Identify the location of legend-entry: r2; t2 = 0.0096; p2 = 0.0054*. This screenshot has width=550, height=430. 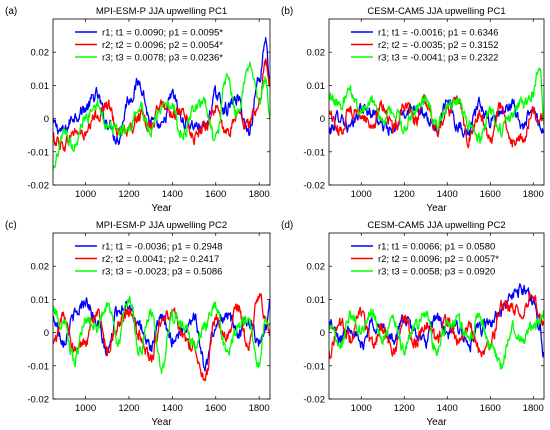
(162, 45).